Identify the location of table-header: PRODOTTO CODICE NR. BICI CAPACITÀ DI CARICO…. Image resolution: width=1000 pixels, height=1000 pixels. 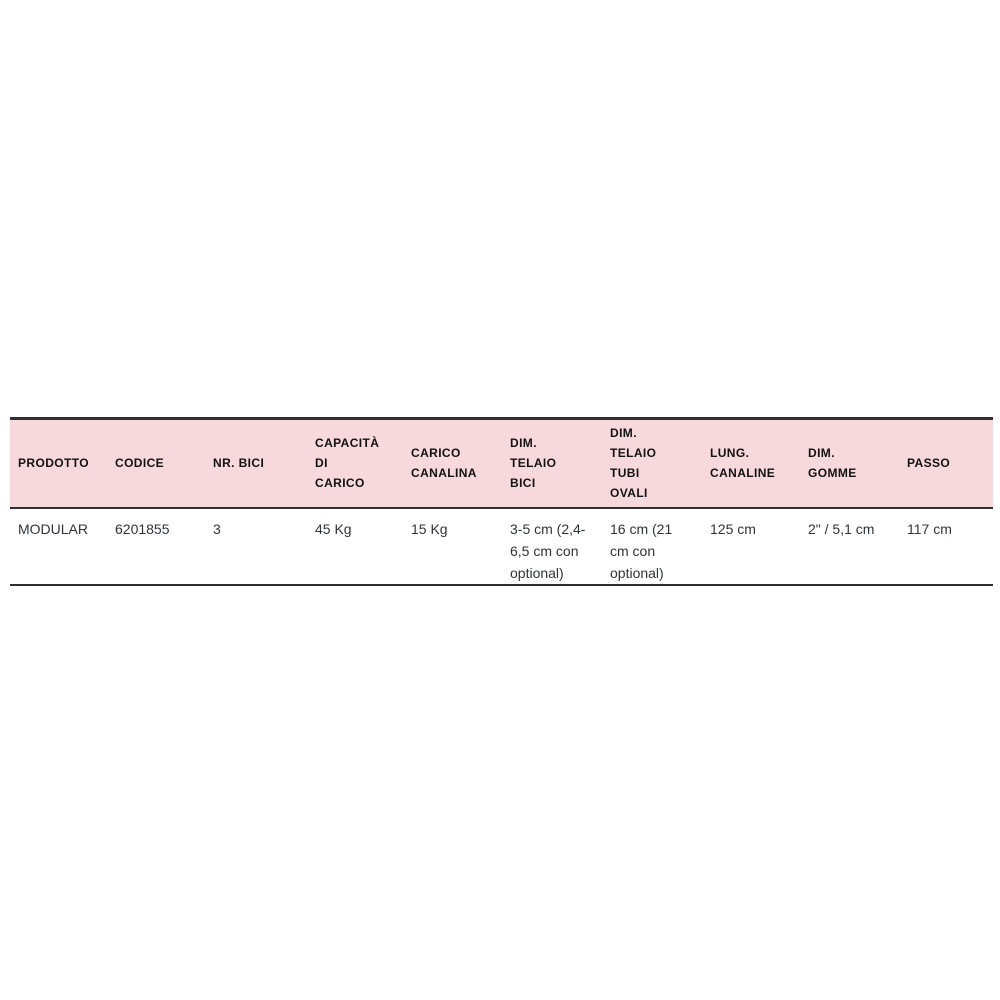
(501, 463).